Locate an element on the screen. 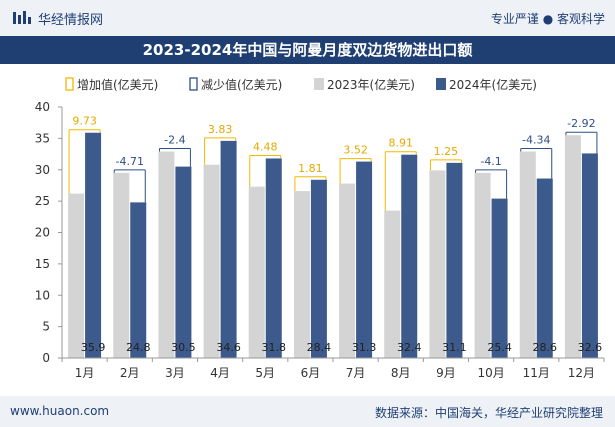 This screenshot has height=427, width=615. legend-label: 减少值(亿美元) is located at coordinates (241, 84).